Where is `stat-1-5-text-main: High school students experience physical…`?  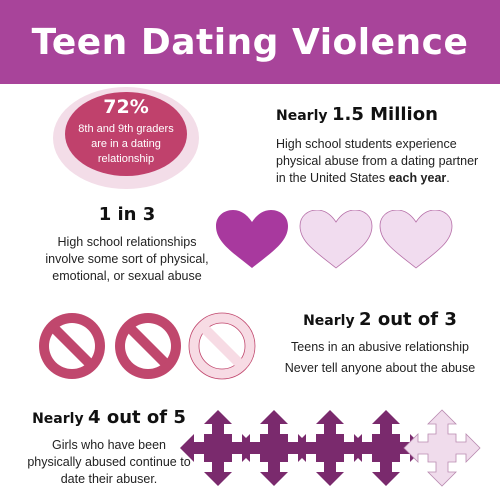
stat-1-5-text-main: High school students experience physical… is located at coordinates (377, 161).